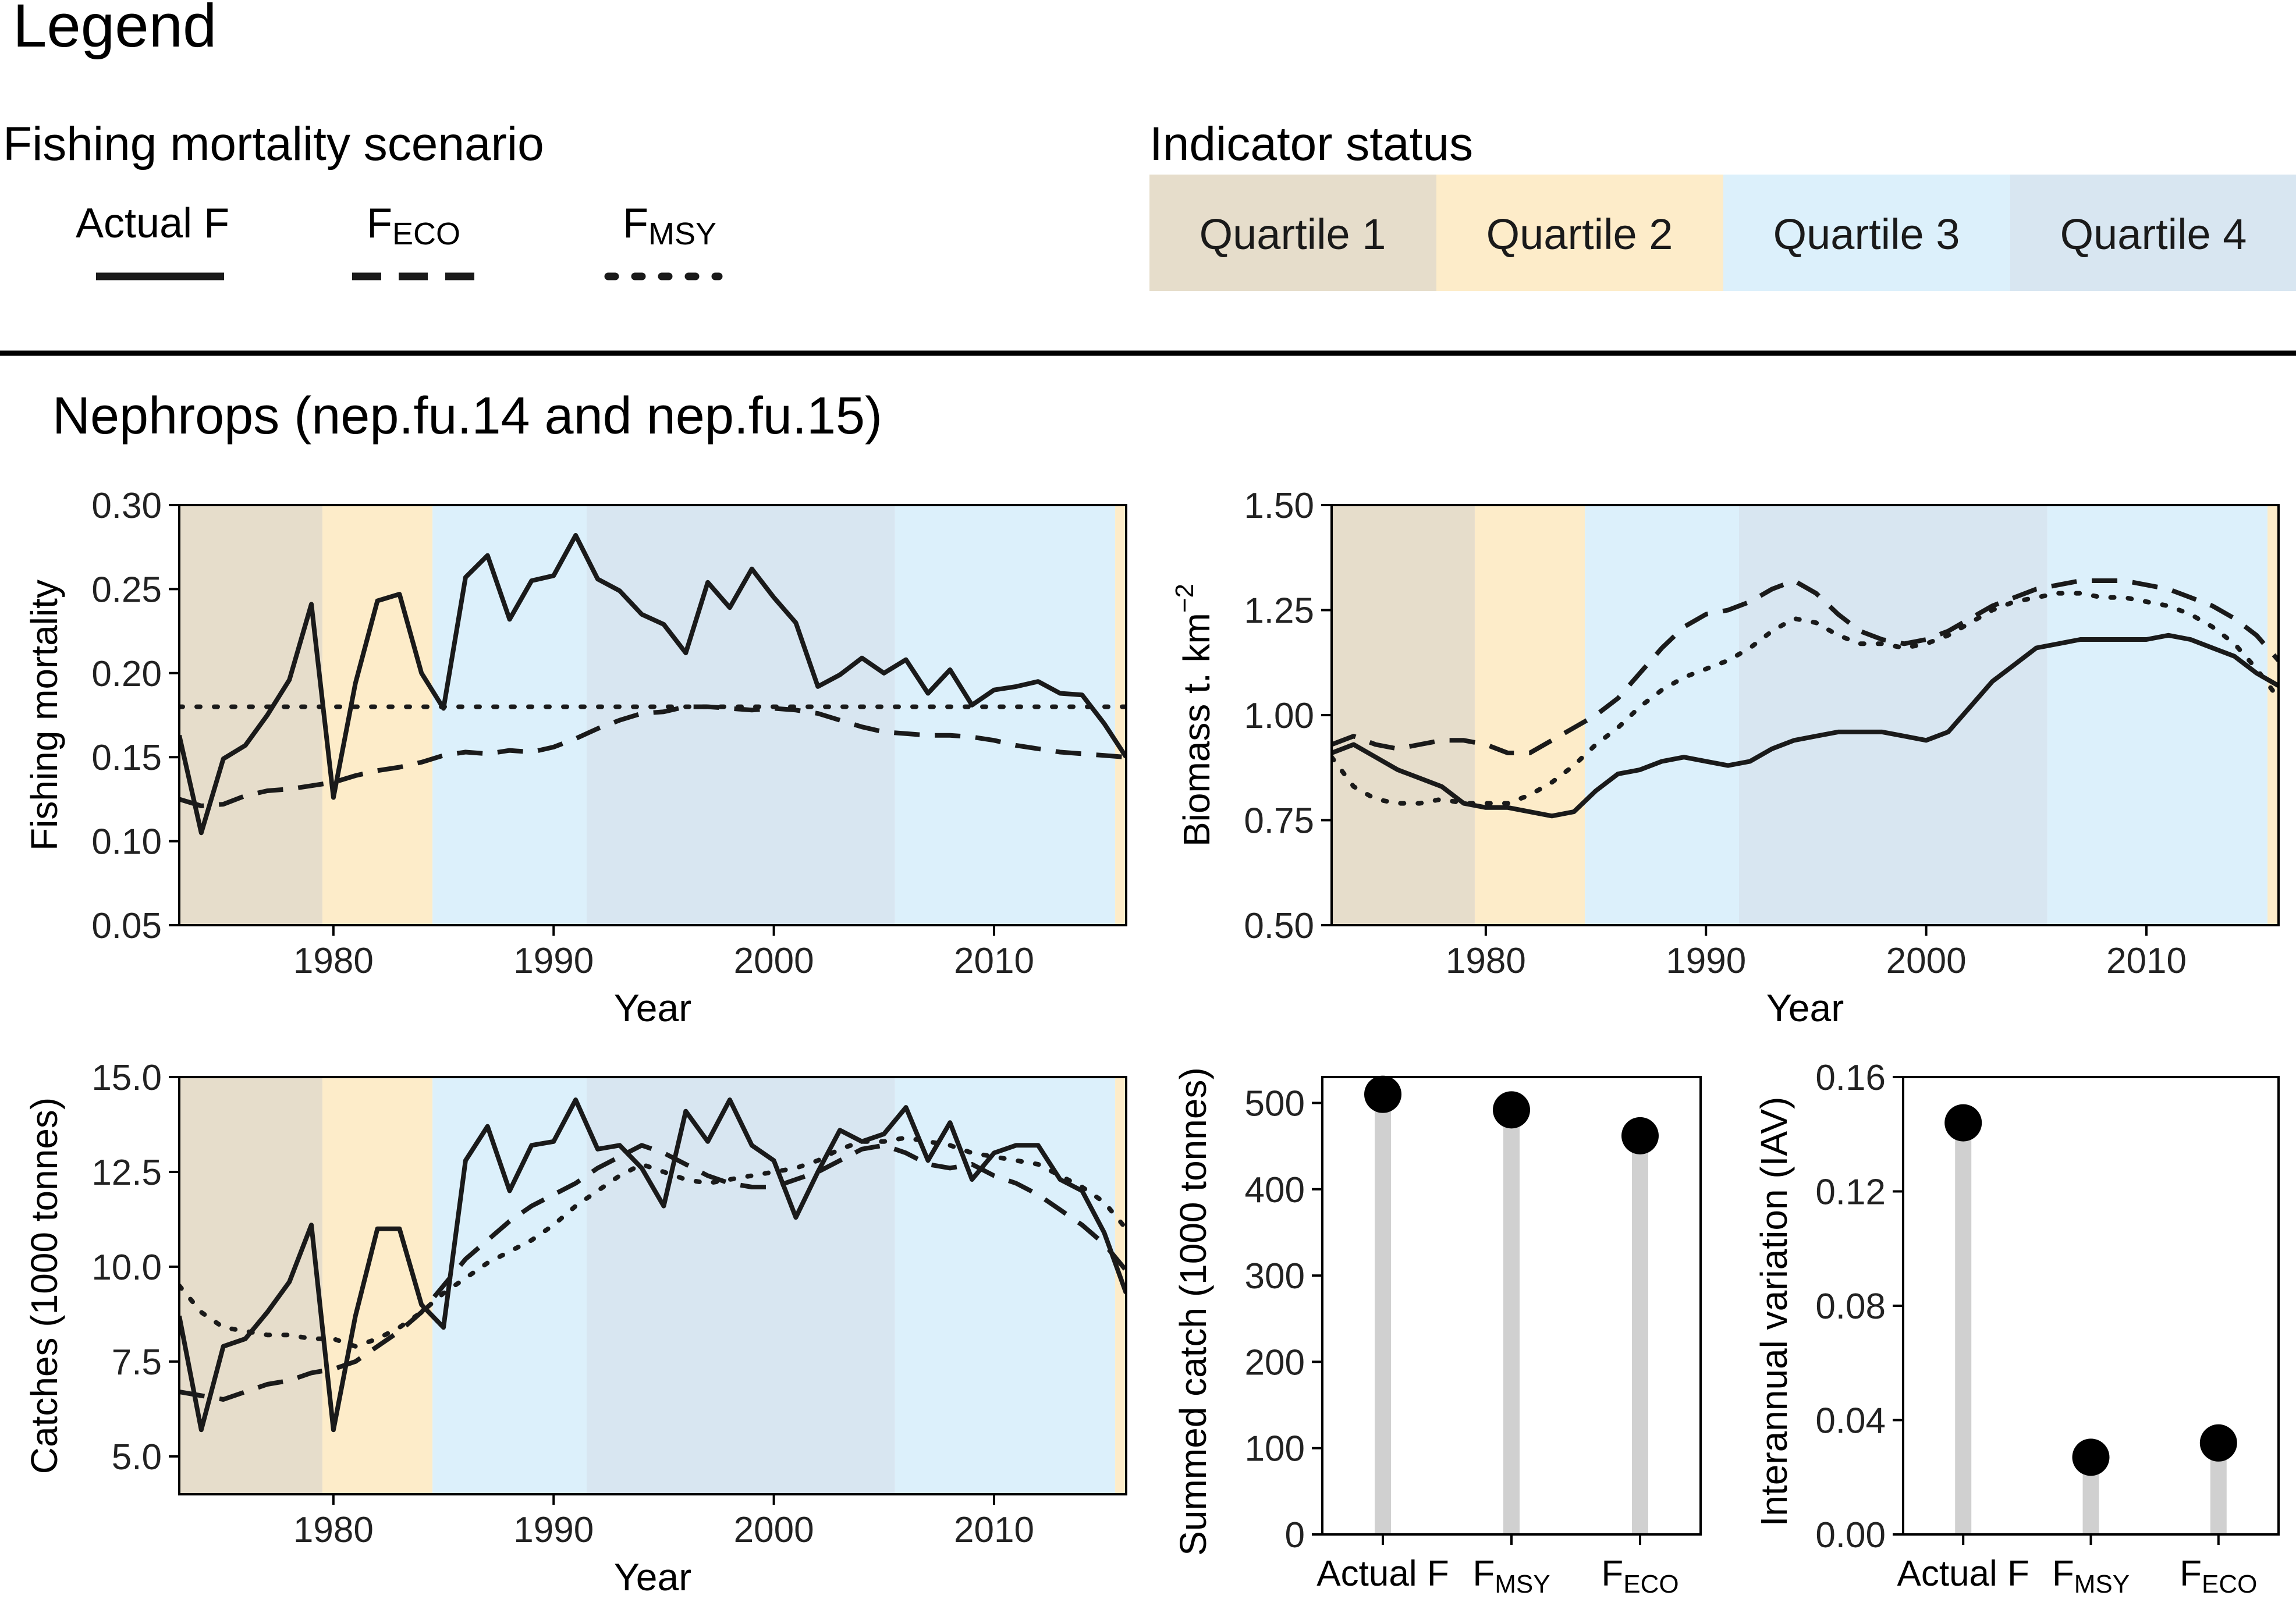 This screenshot has width=2296, height=1606. I want to click on y-tick-label: 10.0, so click(126, 1268).